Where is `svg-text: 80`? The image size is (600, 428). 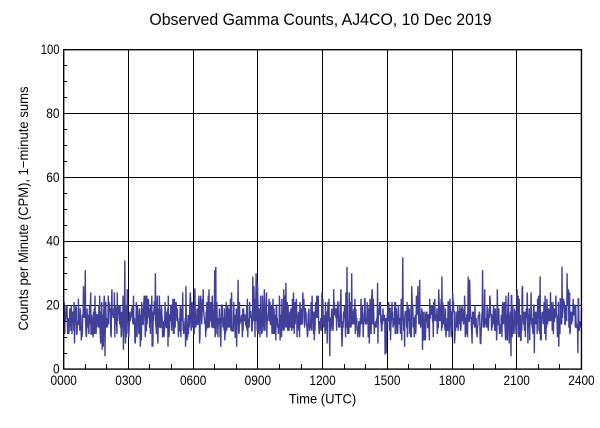
svg-text: 80 is located at coordinates (53, 113).